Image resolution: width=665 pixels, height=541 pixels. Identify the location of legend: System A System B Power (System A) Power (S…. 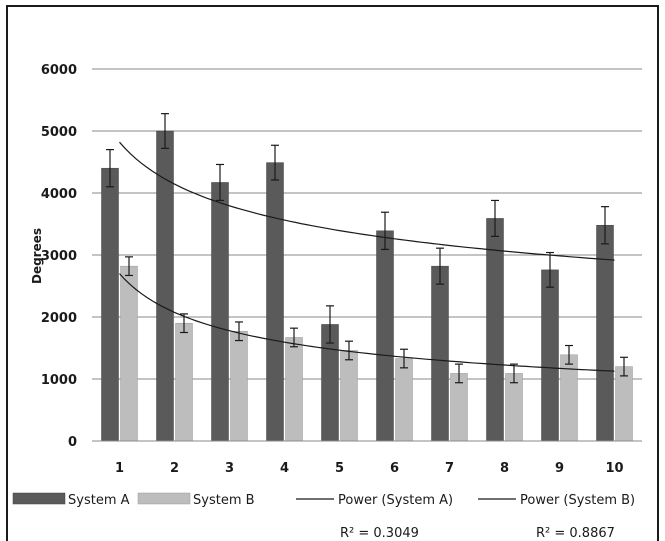
(323, 500).